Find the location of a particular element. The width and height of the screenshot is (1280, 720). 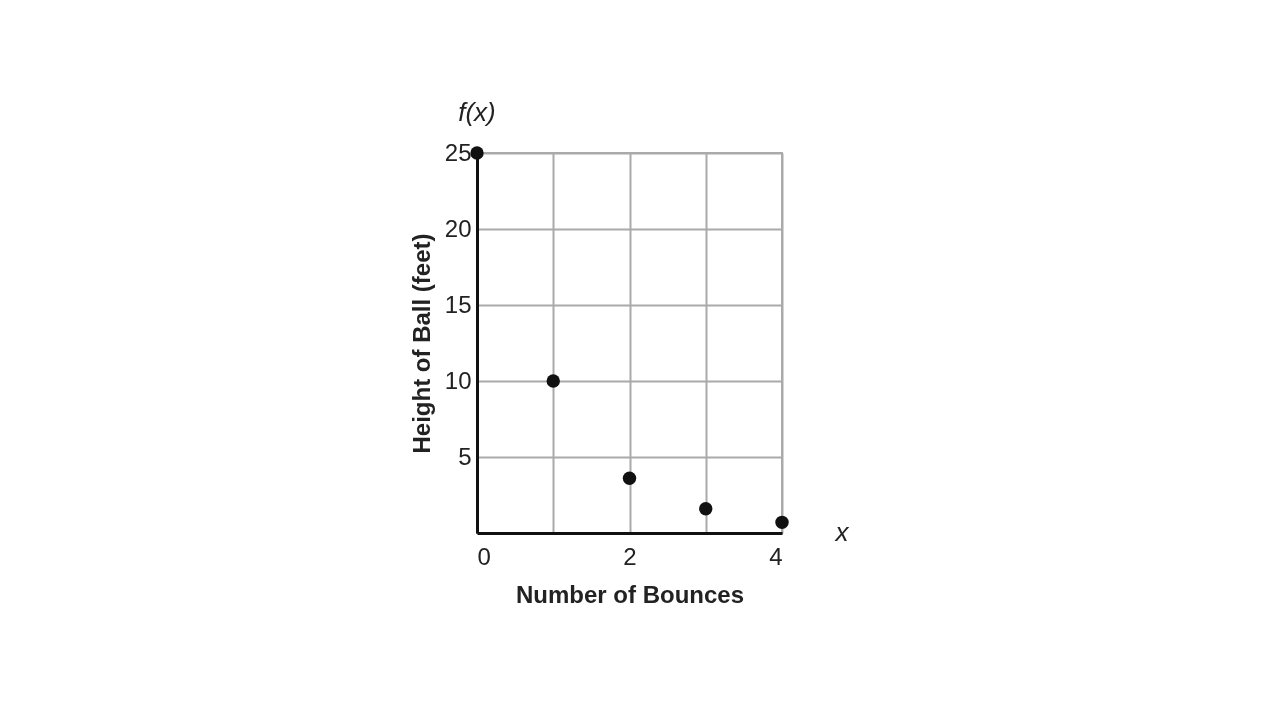

y-tick-label: 10 is located at coordinates (458, 380).